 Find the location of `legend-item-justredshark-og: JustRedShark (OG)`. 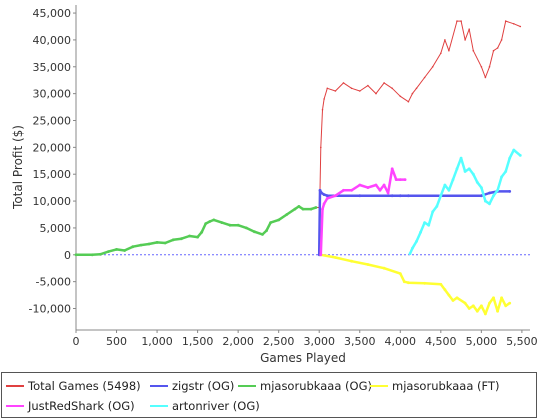

legend-item-justredshark-og: JustRedShark (OG) is located at coordinates (70, 406).